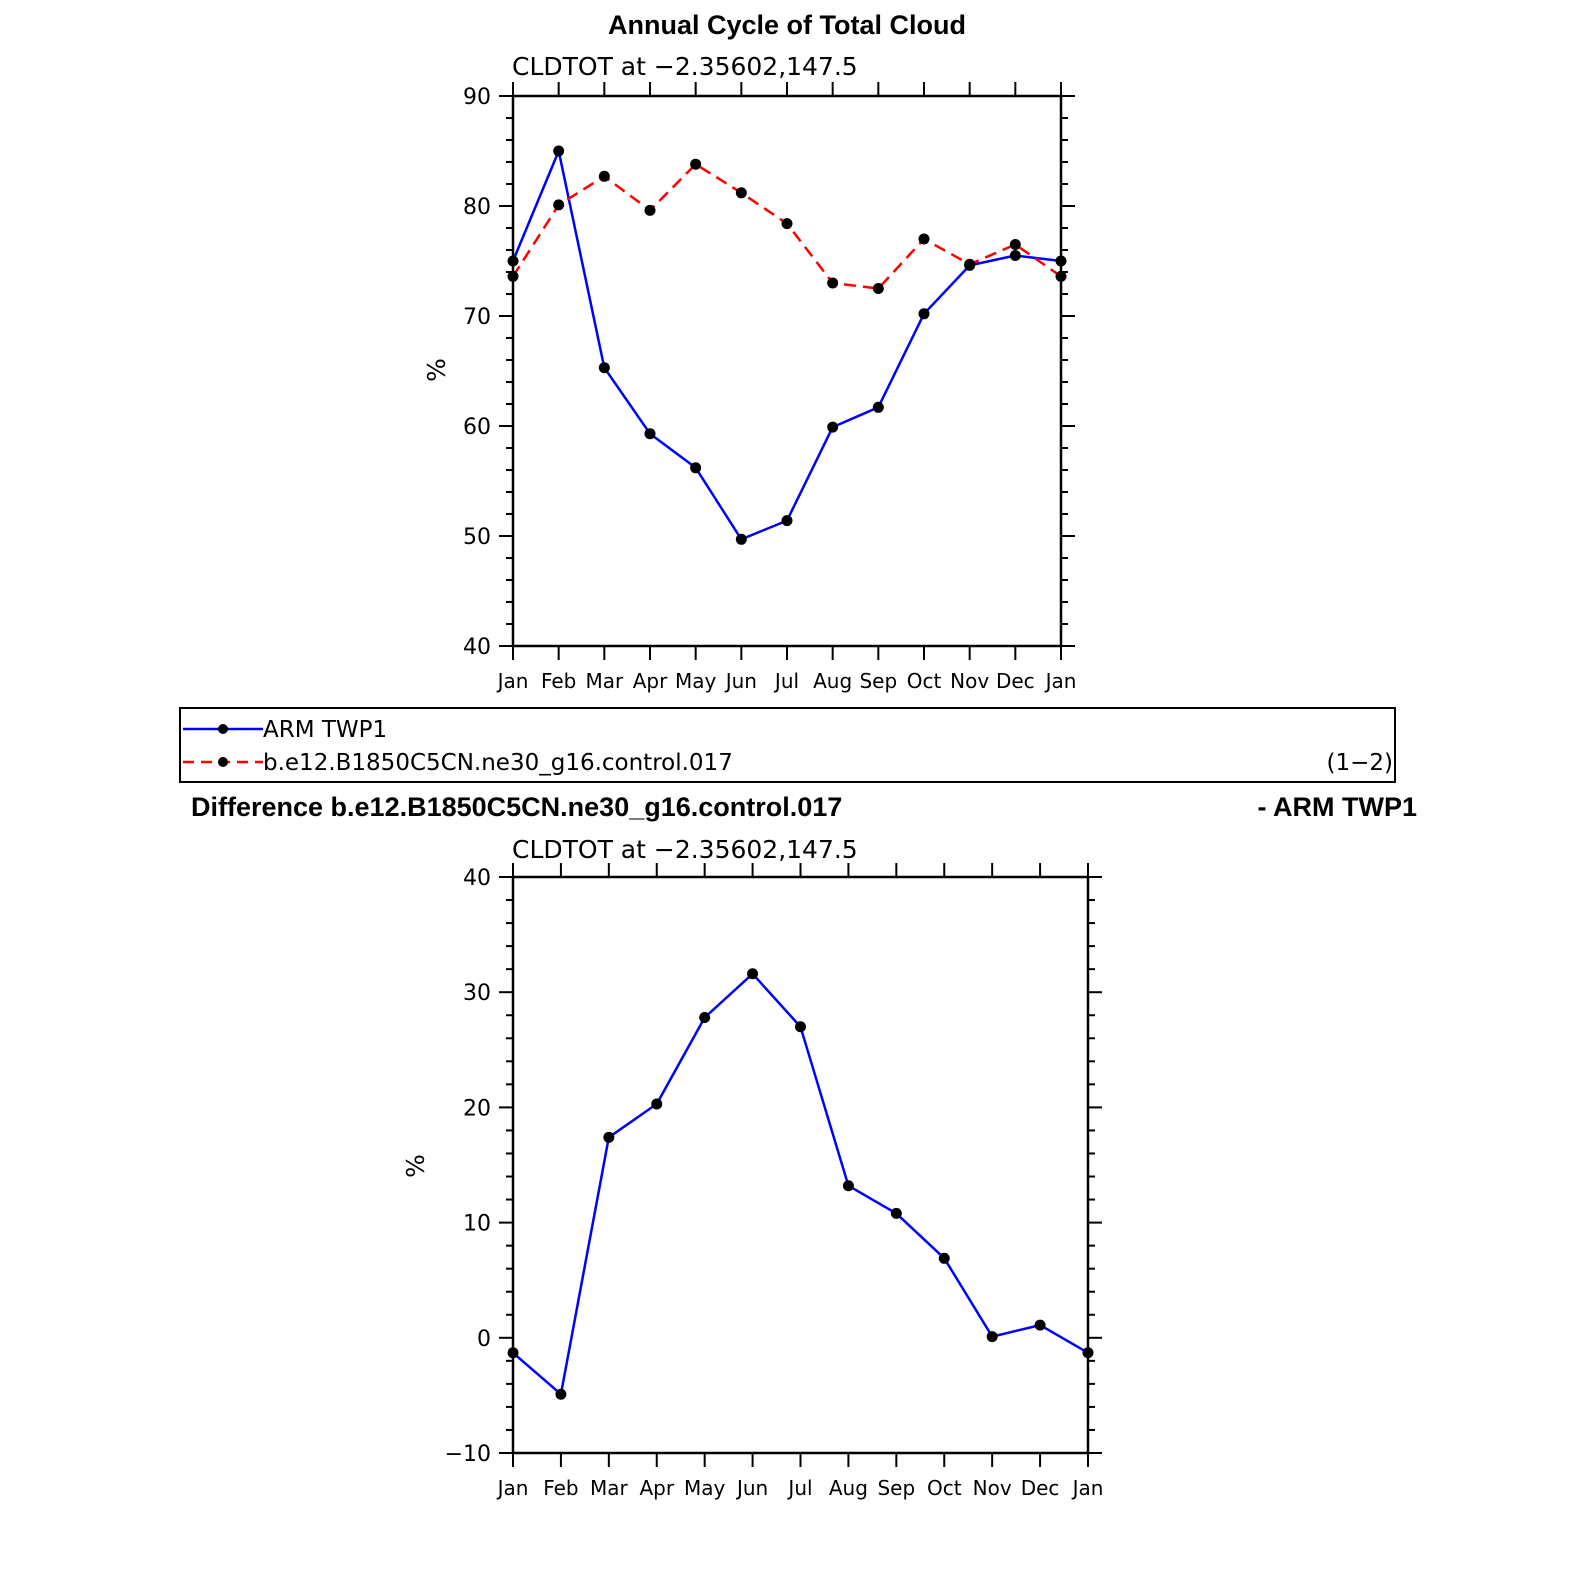 The height and width of the screenshot is (1575, 1575). I want to click on chart2-title-right: - ARM TWP1, so click(1337, 807).